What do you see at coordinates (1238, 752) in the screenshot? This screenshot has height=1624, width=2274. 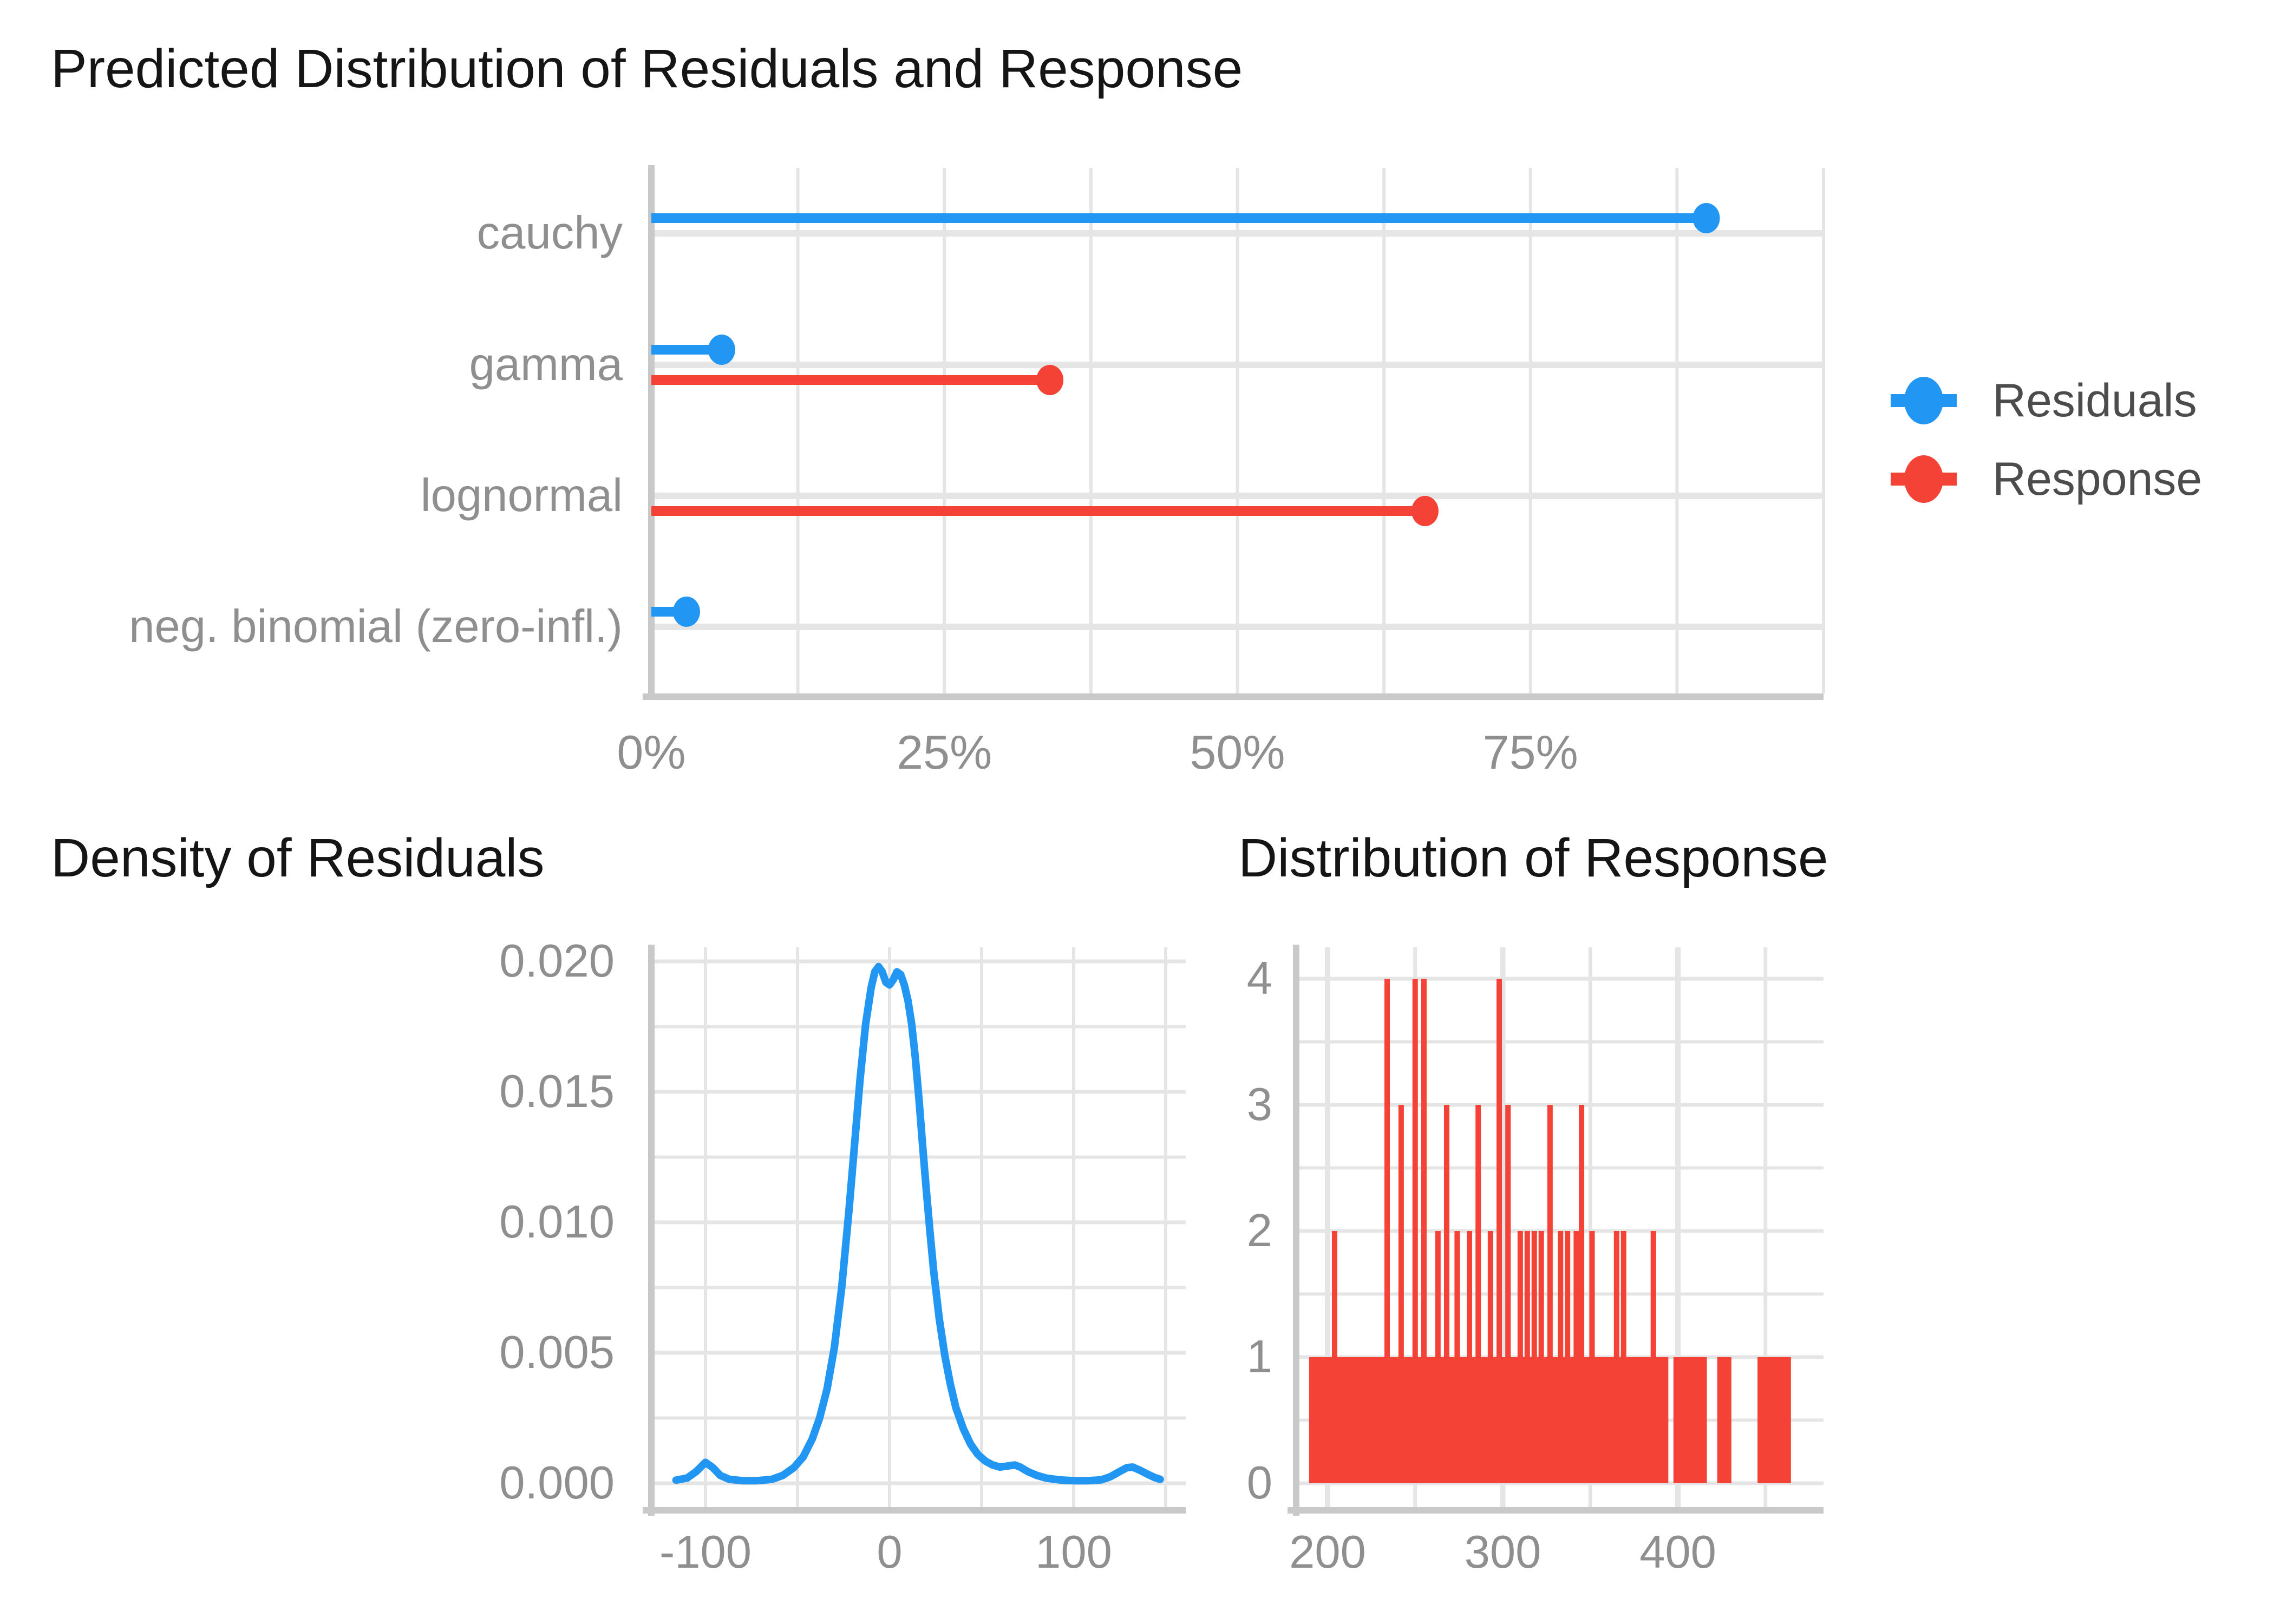 I see `x-tick-label: 50%` at bounding box center [1238, 752].